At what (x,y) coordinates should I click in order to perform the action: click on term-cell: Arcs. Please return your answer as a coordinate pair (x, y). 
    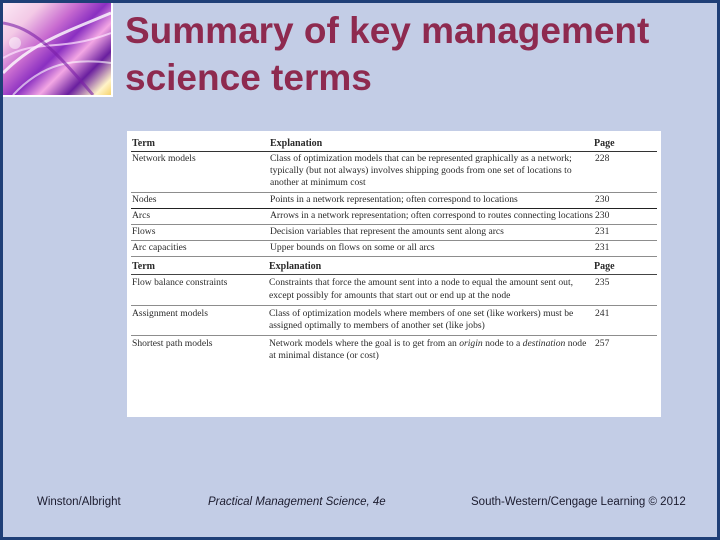
    Looking at the image, I should click on (200, 217).